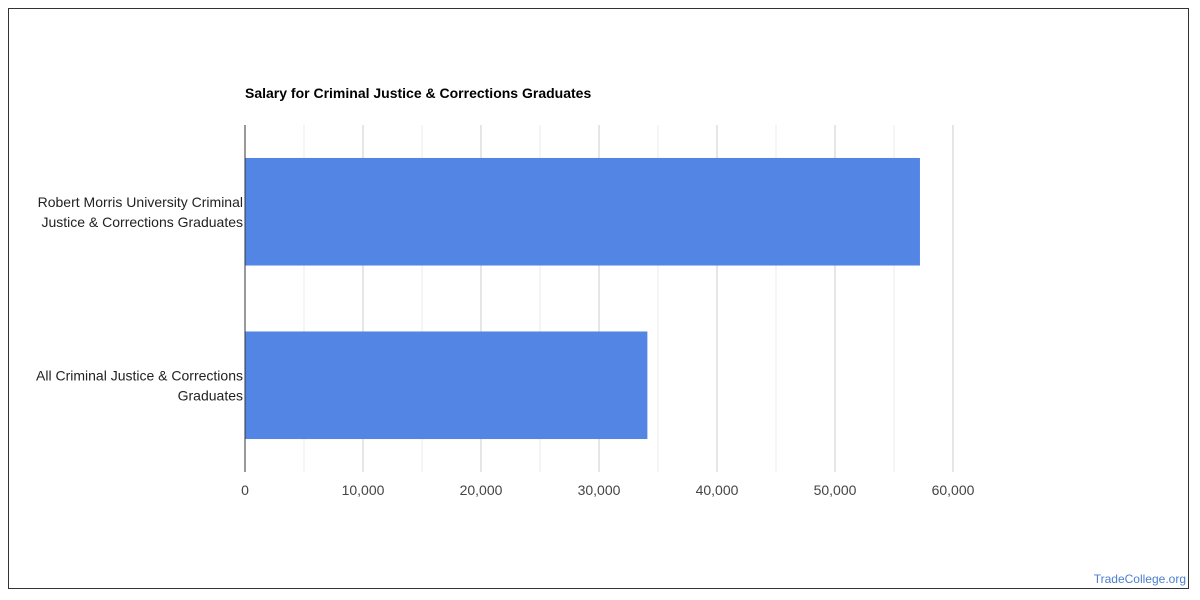  I want to click on x-tick-label: 0, so click(245, 490).